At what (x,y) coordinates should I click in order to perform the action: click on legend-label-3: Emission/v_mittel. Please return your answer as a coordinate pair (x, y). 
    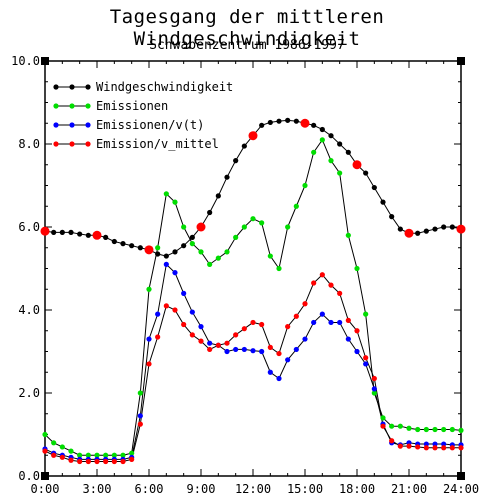
    Looking at the image, I should click on (157, 144).